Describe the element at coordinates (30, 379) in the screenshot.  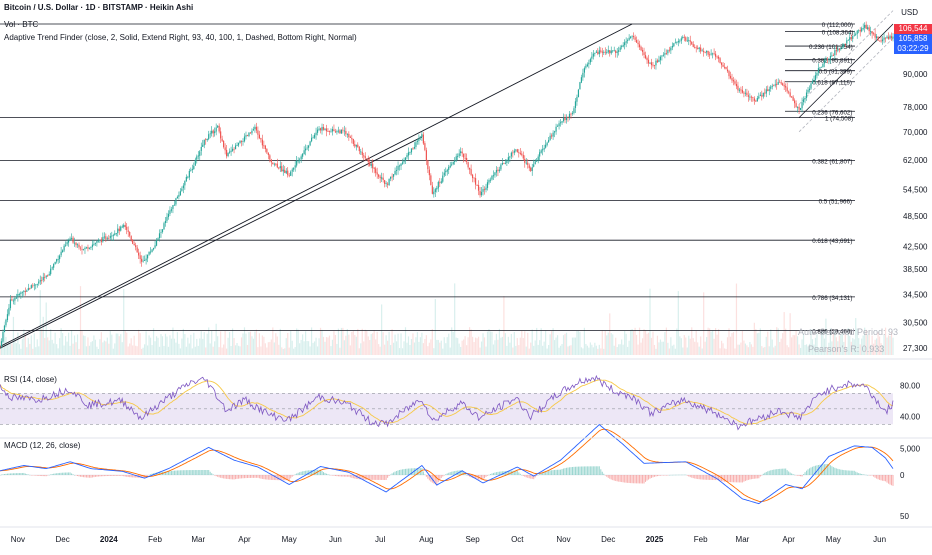
I see `rsi-label: RSI (14, close)` at that location.